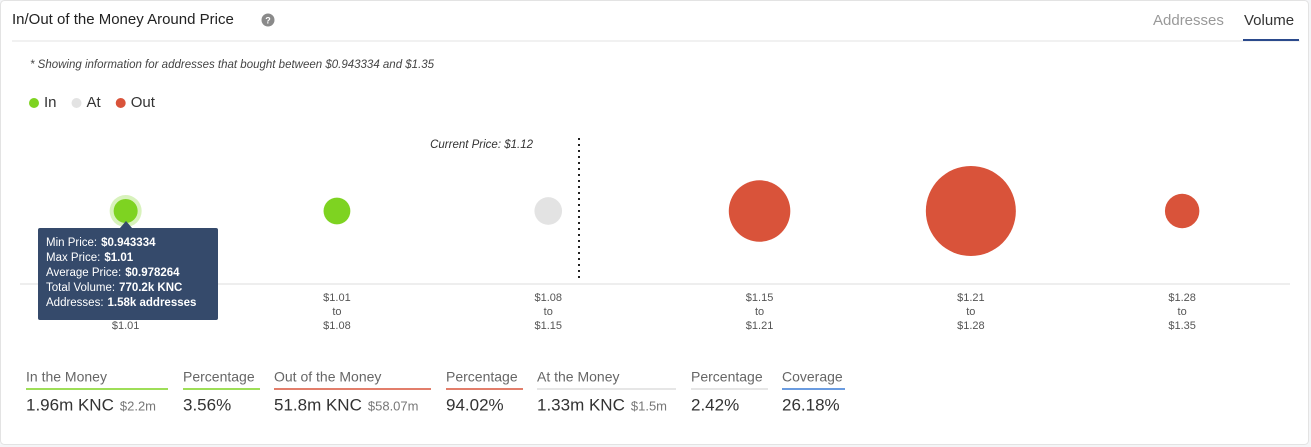 The image size is (1311, 447). What do you see at coordinates (152, 303) in the screenshot?
I see `tooltip-value: 1.58k addresses` at bounding box center [152, 303].